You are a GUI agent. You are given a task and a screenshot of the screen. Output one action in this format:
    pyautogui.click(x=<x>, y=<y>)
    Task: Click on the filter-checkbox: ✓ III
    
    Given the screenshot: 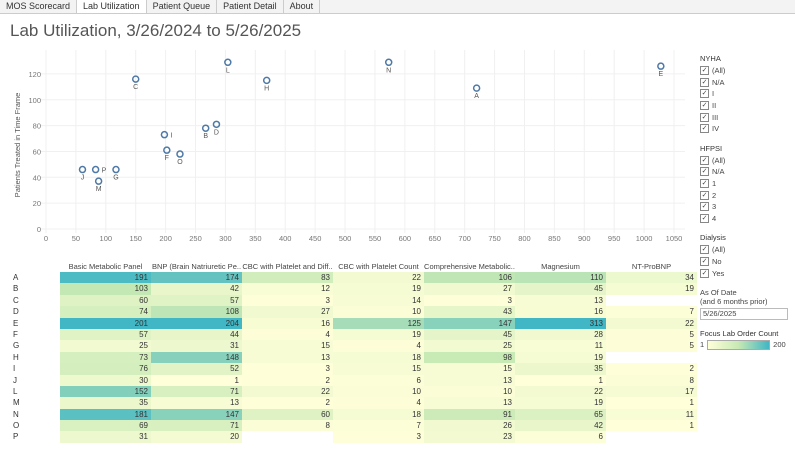 What is the action you would take?
    pyautogui.click(x=744, y=117)
    